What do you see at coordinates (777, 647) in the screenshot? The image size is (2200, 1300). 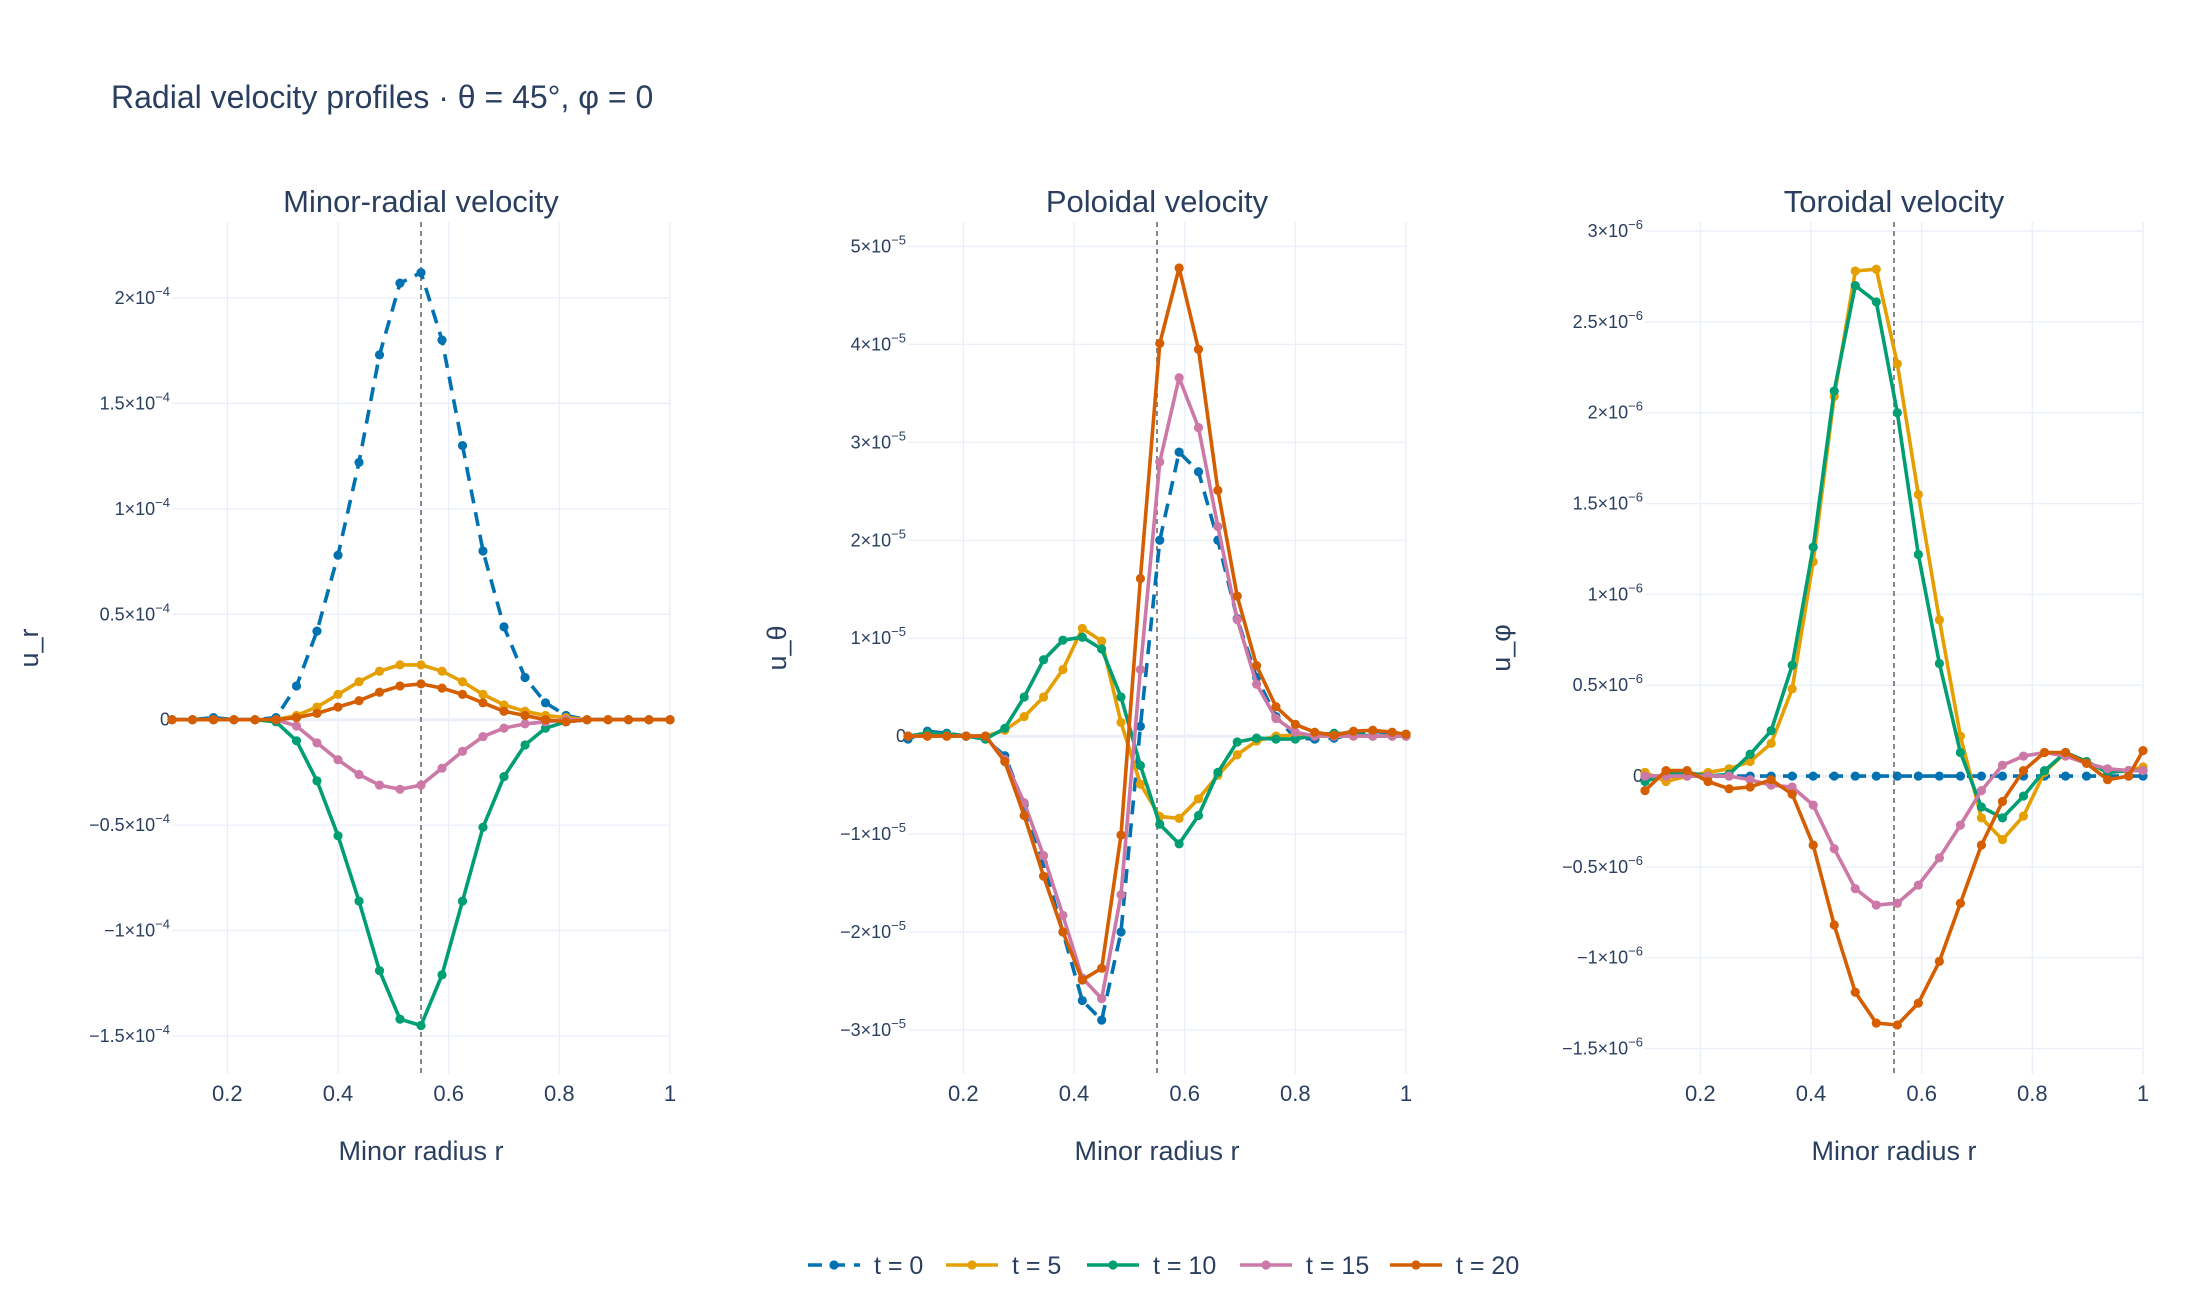 I see `y-axis-label: u_θ` at bounding box center [777, 647].